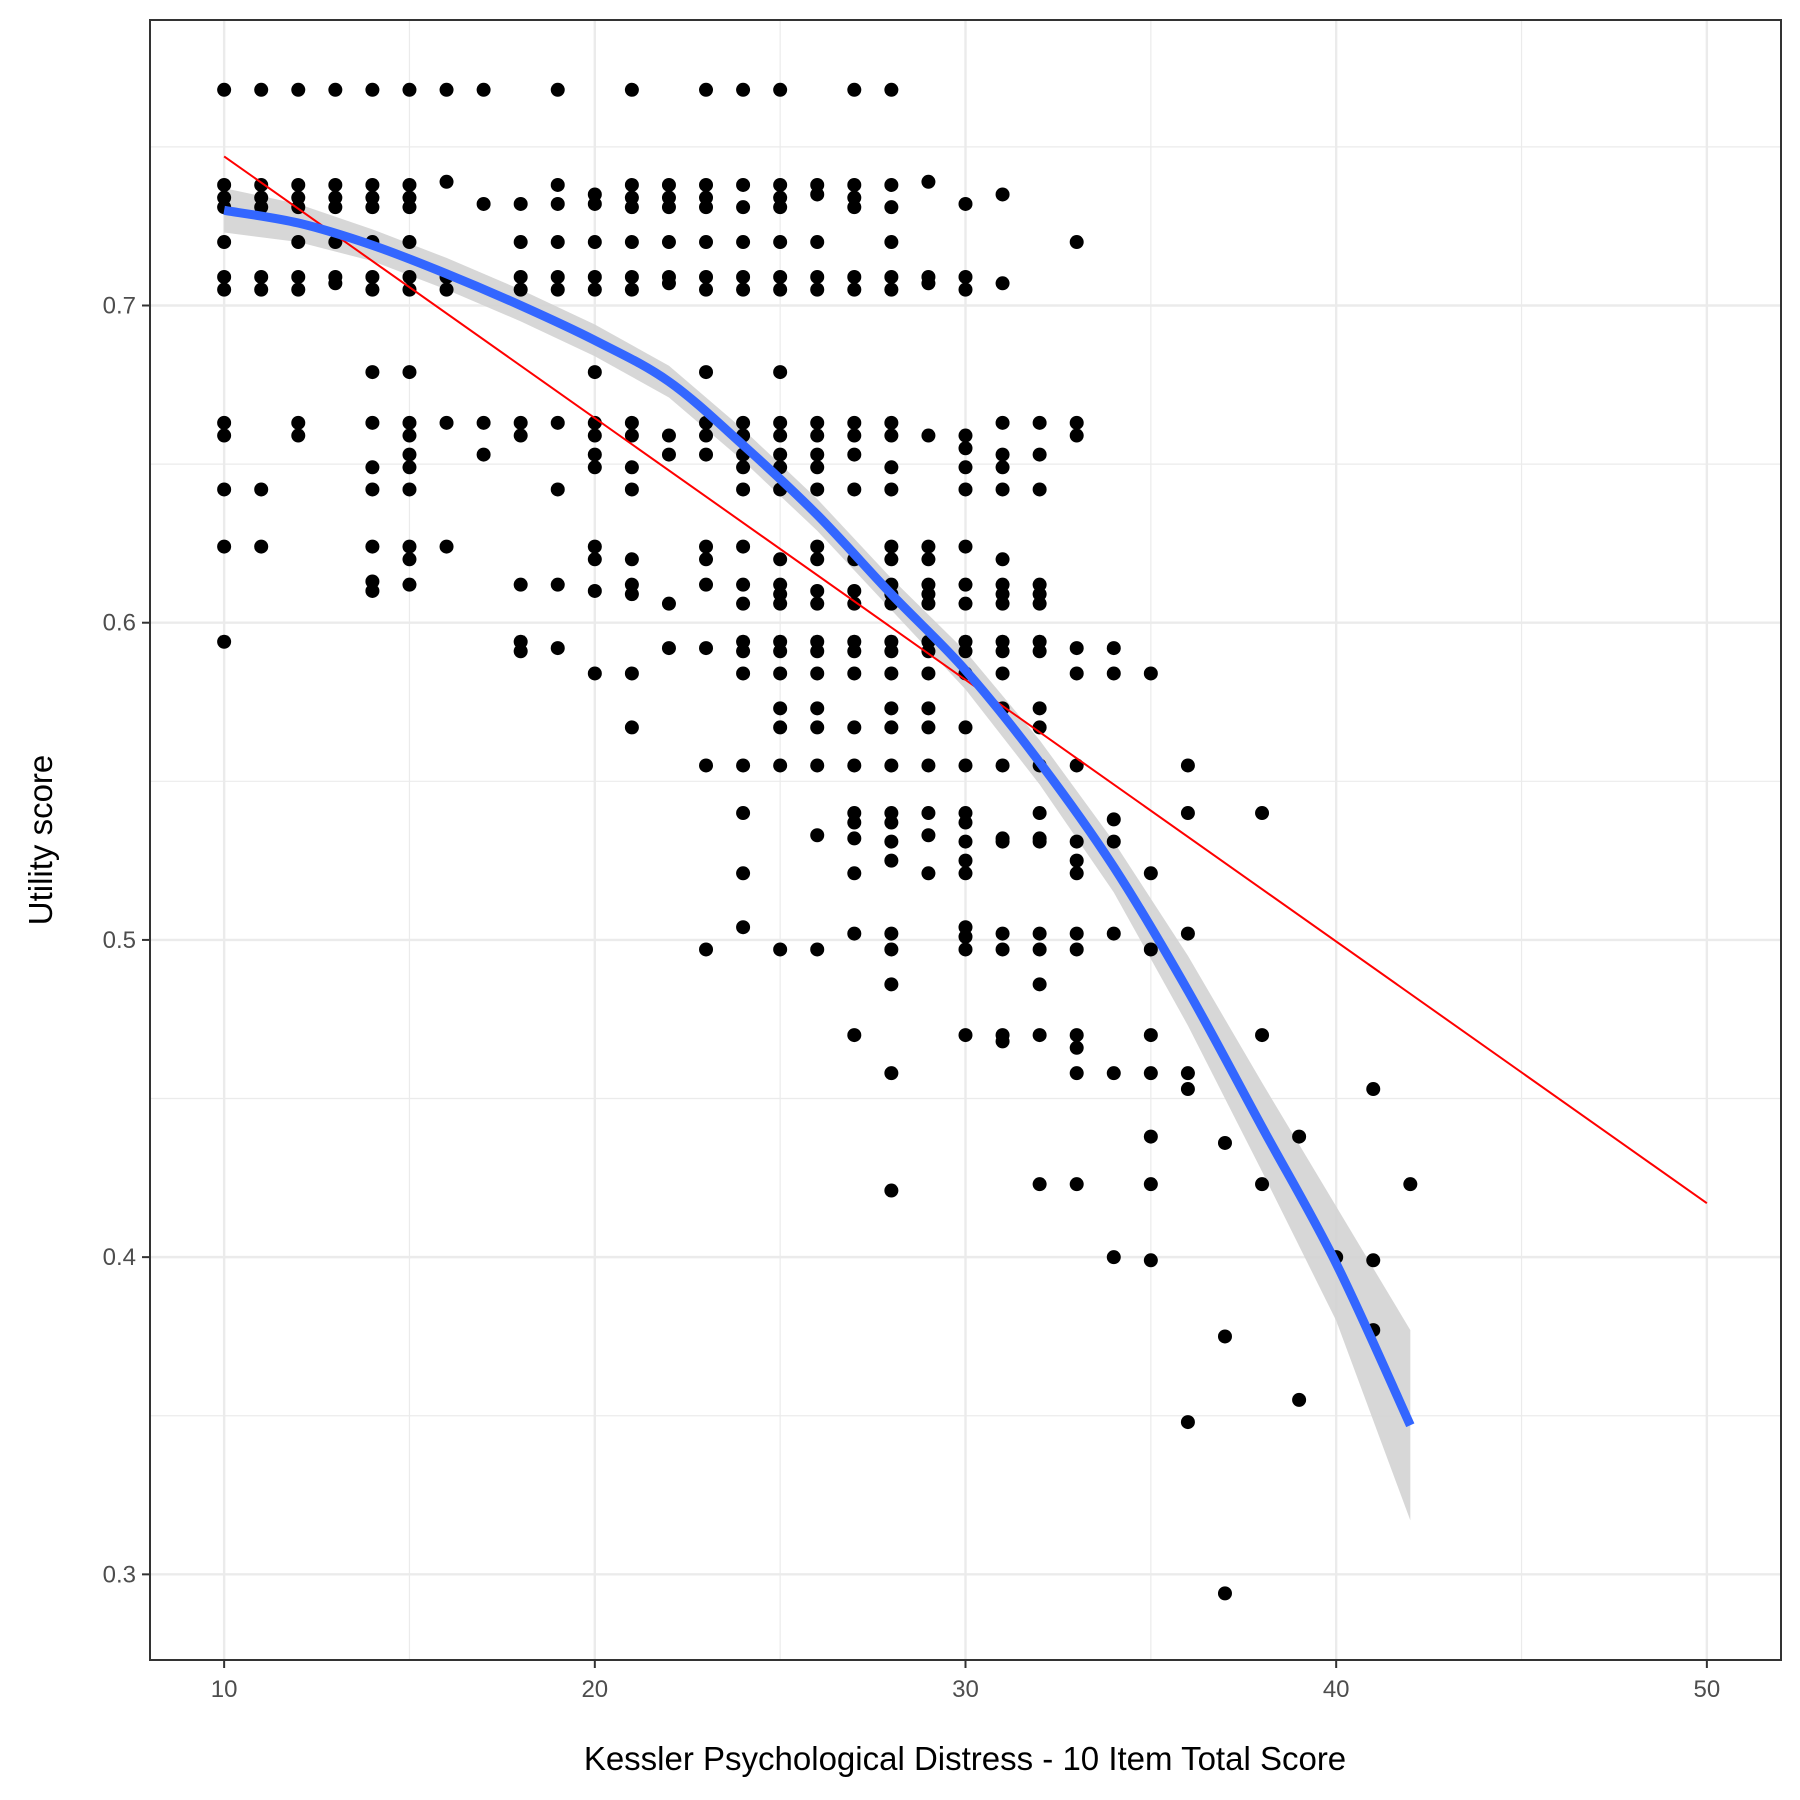 This screenshot has width=1800, height=1800. Describe the element at coordinates (119, 305) in the screenshot. I see `y-tick-label: 0.7` at that location.